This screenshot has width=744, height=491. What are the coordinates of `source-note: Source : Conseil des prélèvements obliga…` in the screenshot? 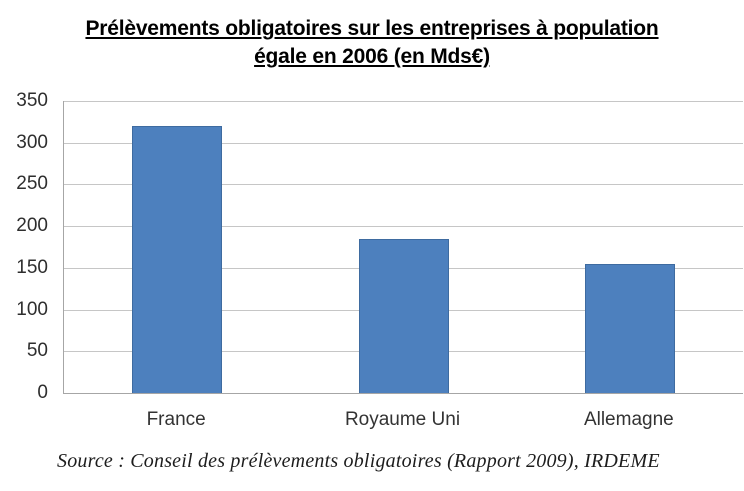 It's located at (358, 461).